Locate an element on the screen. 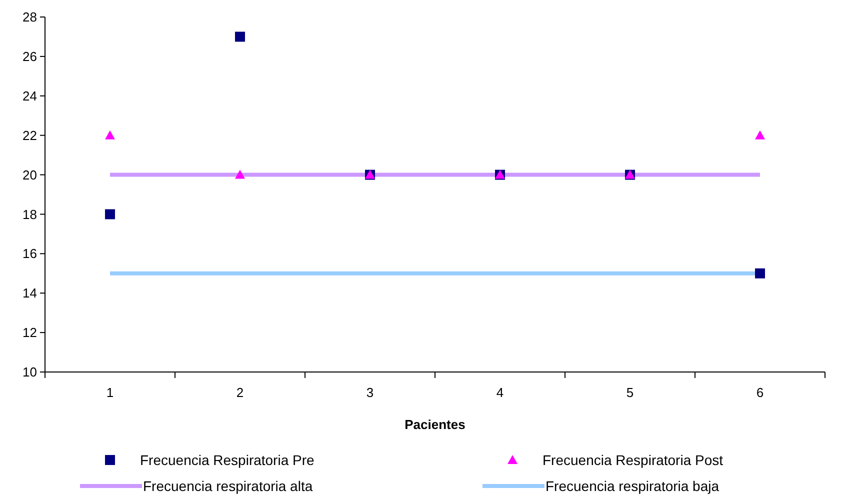  y-tick-label: 12 is located at coordinates (29, 332).